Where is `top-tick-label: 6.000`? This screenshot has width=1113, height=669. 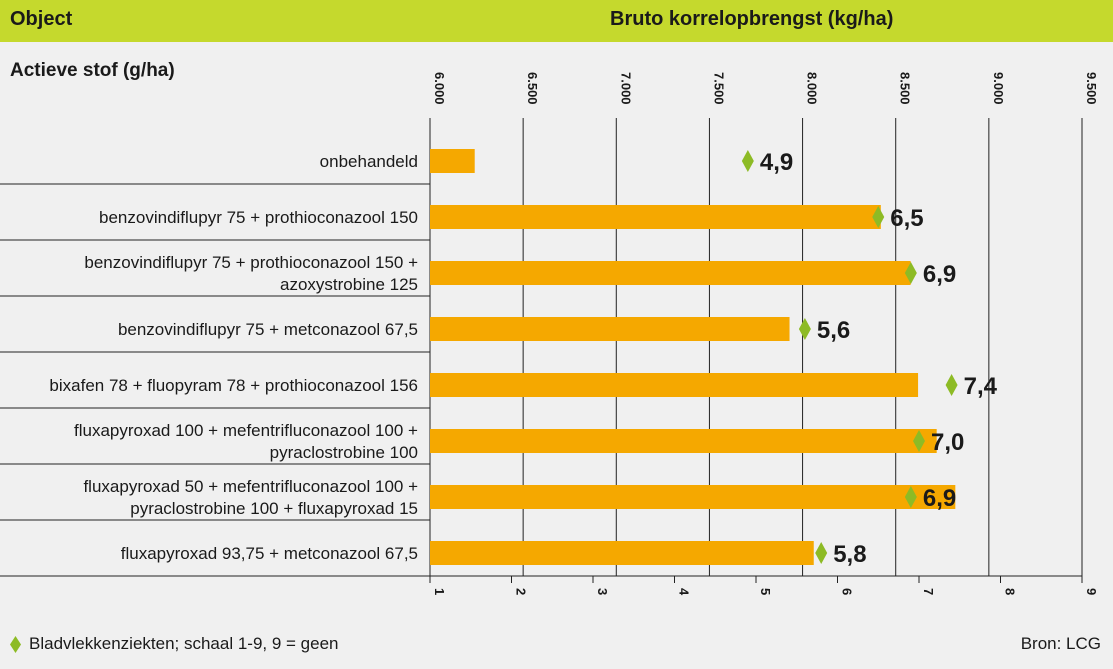
top-tick-label: 6.000 is located at coordinates (439, 88).